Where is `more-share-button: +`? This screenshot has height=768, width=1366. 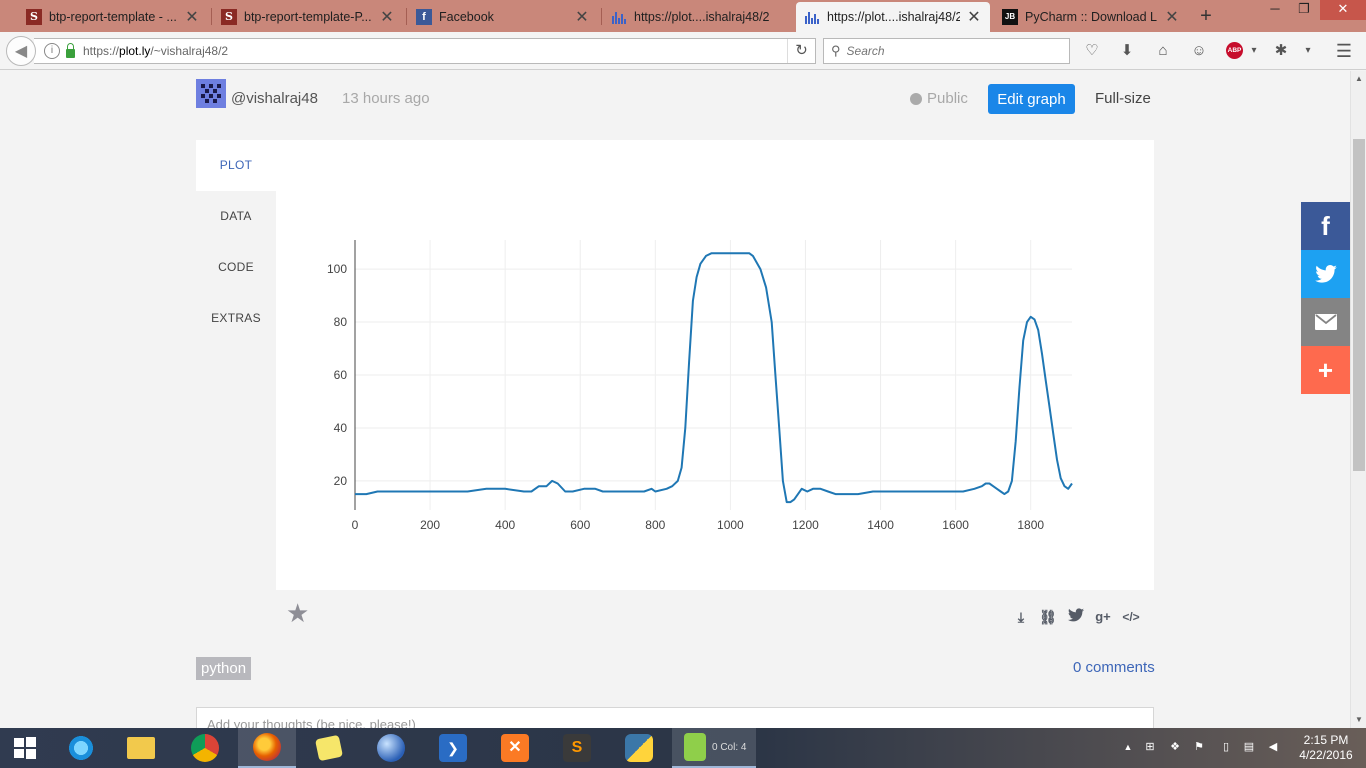 more-share-button: + is located at coordinates (1325, 370).